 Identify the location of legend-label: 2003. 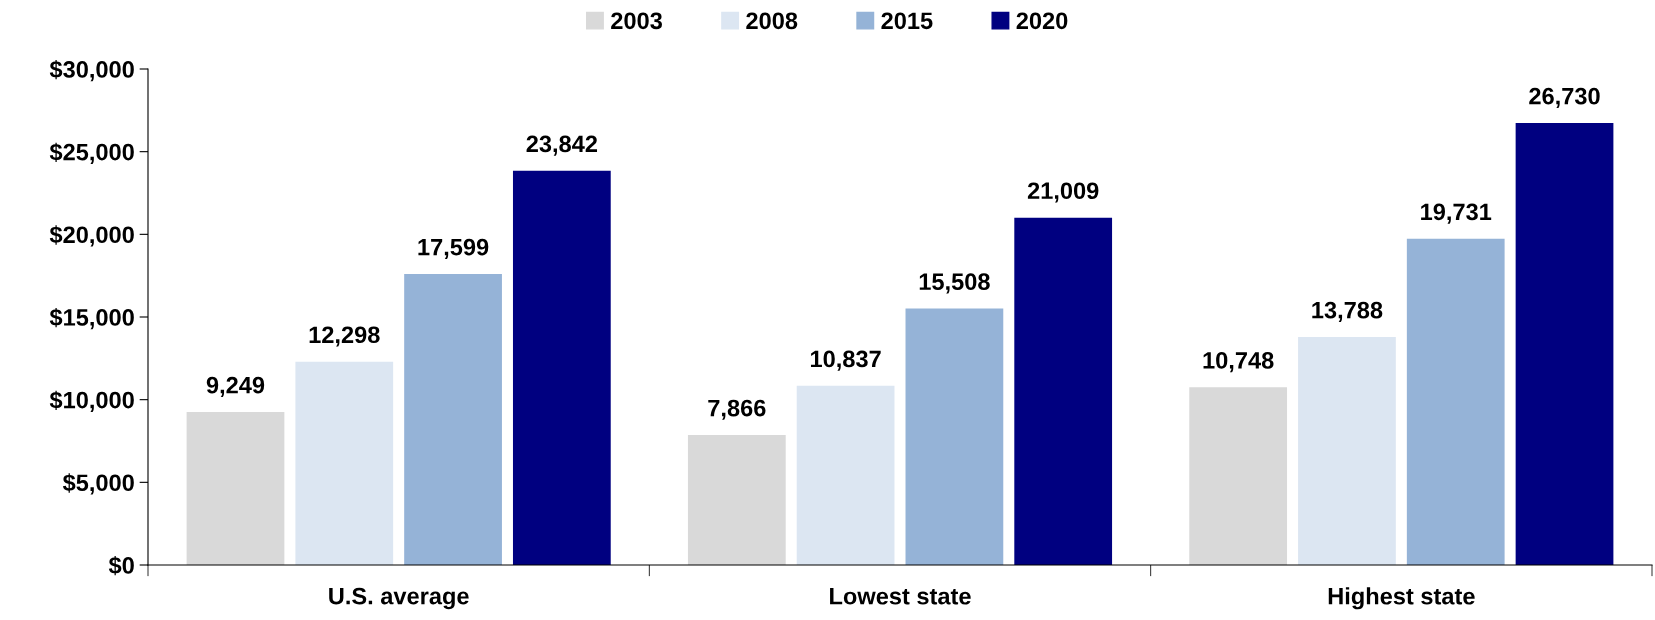
(636, 21).